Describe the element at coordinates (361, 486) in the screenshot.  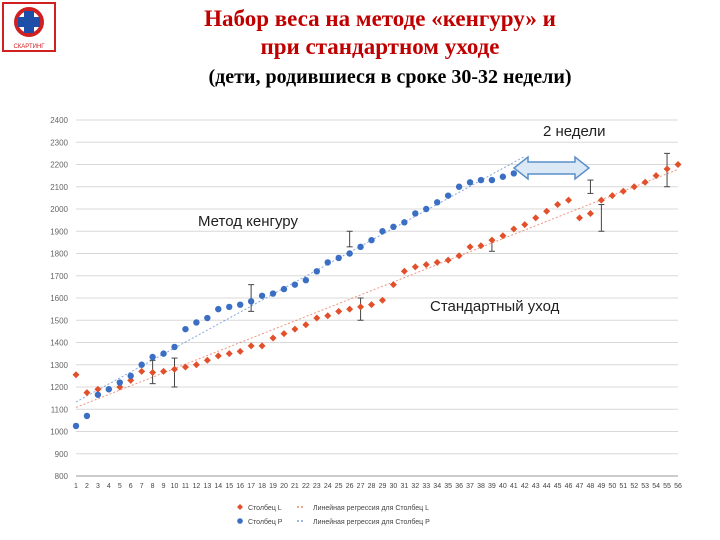
I see `x-tick-label: 27` at that location.